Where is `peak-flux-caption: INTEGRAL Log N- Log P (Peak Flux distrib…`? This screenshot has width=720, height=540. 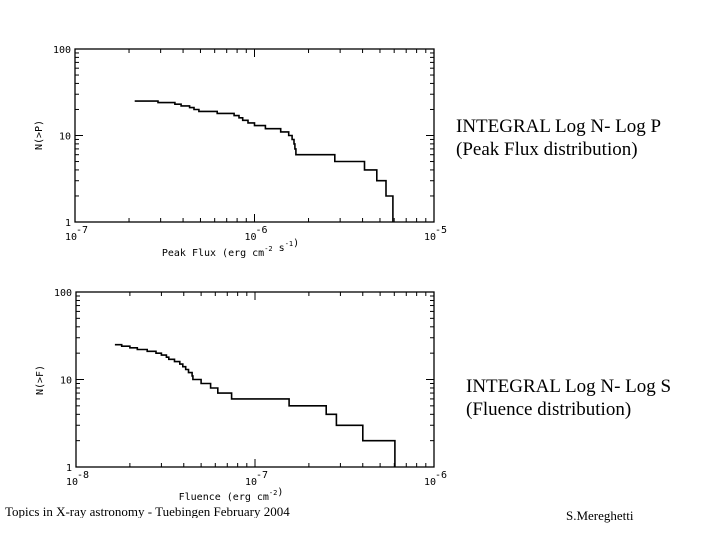
peak-flux-caption: INTEGRAL Log N- Log P (Peak Flux distrib… is located at coordinates (558, 138).